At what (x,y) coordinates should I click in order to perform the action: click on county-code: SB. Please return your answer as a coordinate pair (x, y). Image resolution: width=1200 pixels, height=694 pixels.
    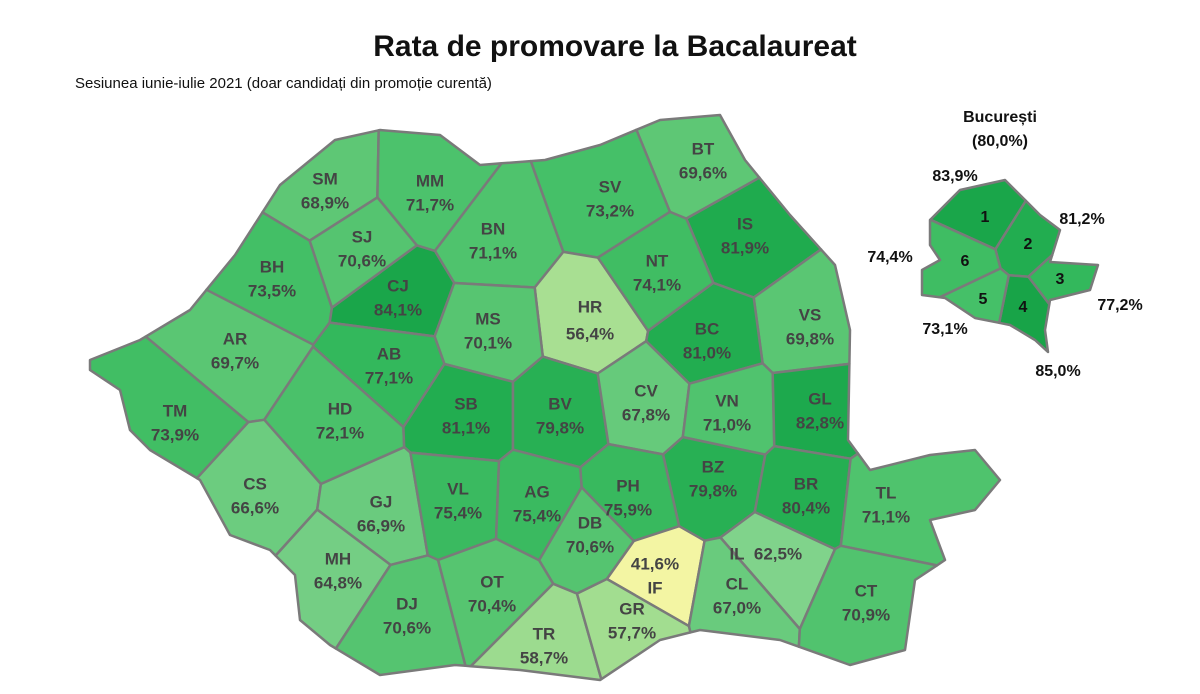
    Looking at the image, I should click on (466, 403).